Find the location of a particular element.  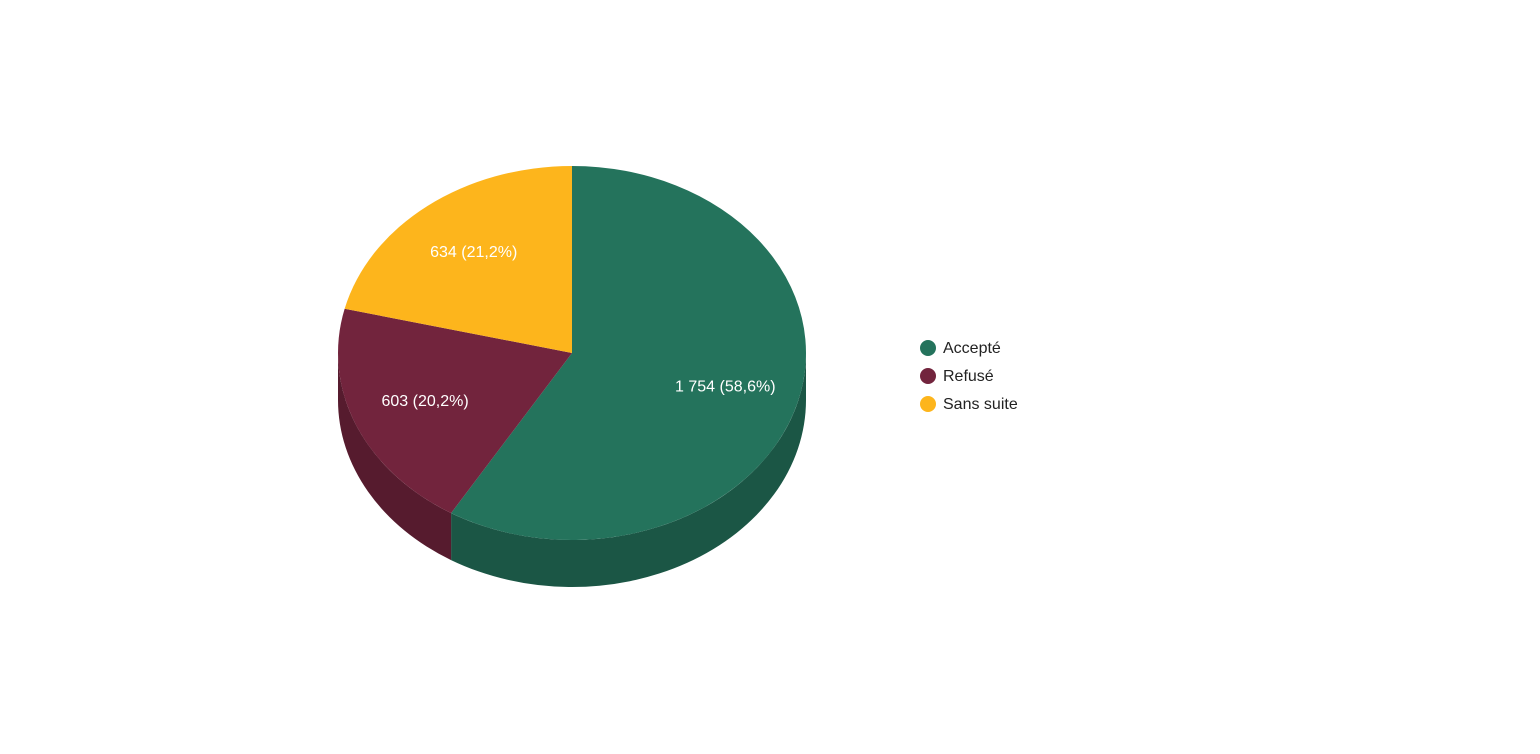

legend-label: Refusé is located at coordinates (968, 376).